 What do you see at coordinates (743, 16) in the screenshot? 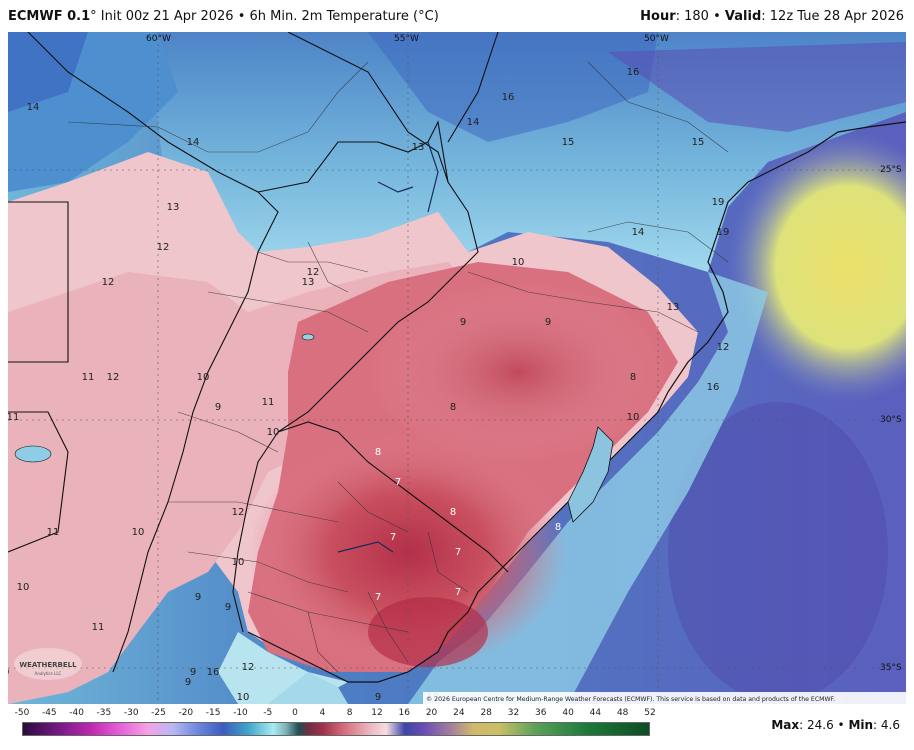
I see `valid-label: Valid` at bounding box center [743, 16].